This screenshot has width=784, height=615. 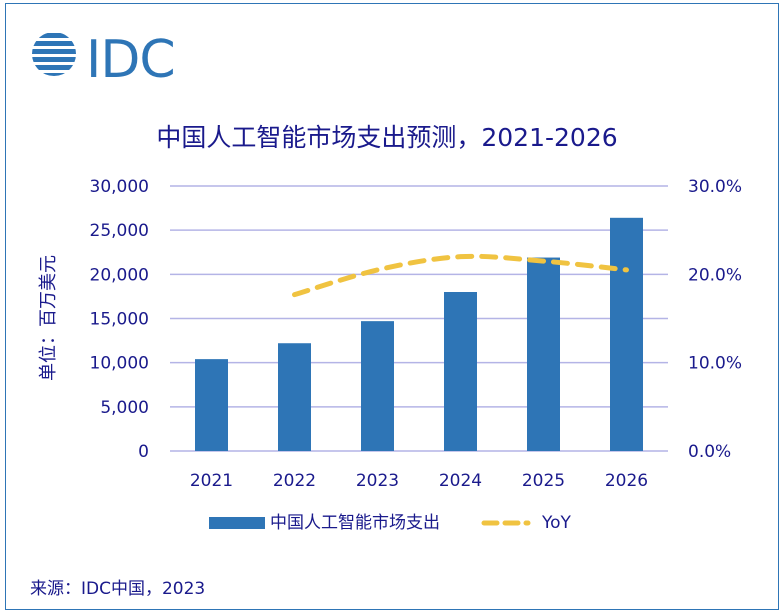 I want to click on idc-logo: IDC, so click(x=104, y=56).